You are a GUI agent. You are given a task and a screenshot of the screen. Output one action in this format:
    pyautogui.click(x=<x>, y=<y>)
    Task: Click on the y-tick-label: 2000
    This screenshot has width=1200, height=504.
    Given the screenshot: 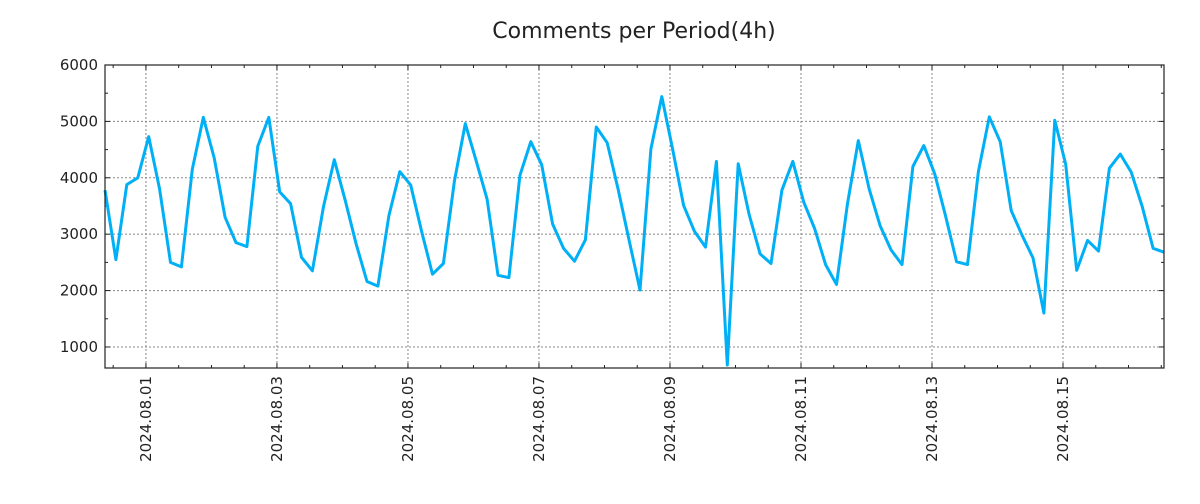 What is the action you would take?
    pyautogui.click(x=79, y=291)
    